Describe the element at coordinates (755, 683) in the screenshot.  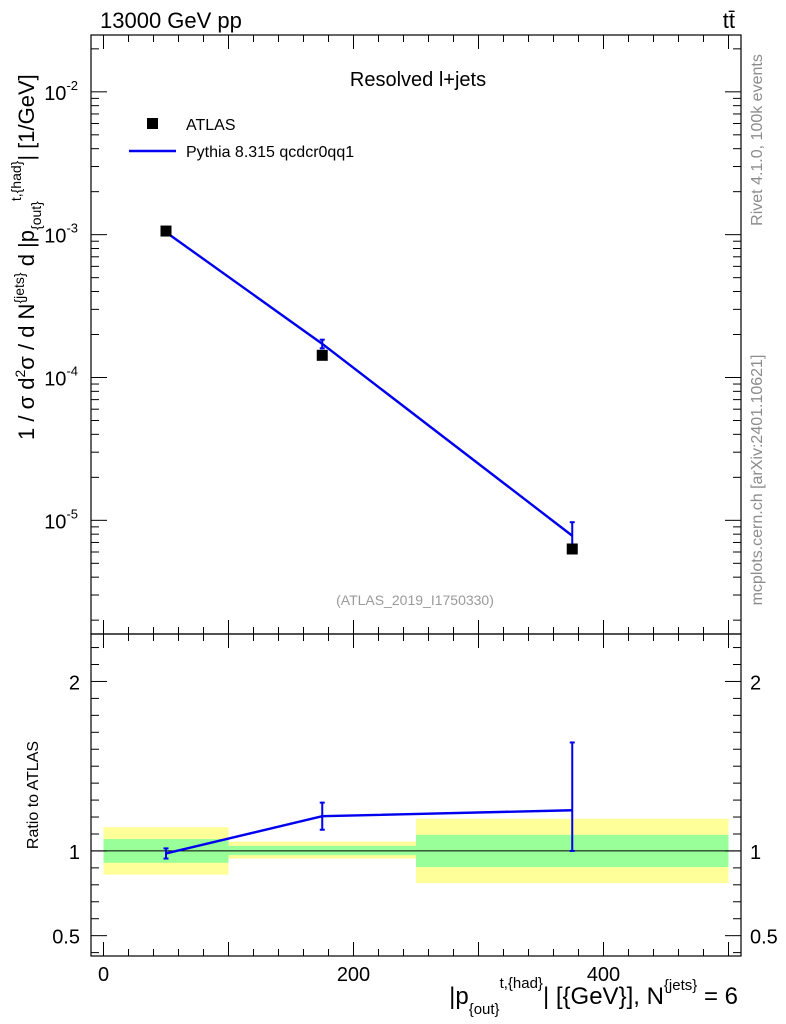
I see `ratio-y-tick-label-right: 2` at that location.